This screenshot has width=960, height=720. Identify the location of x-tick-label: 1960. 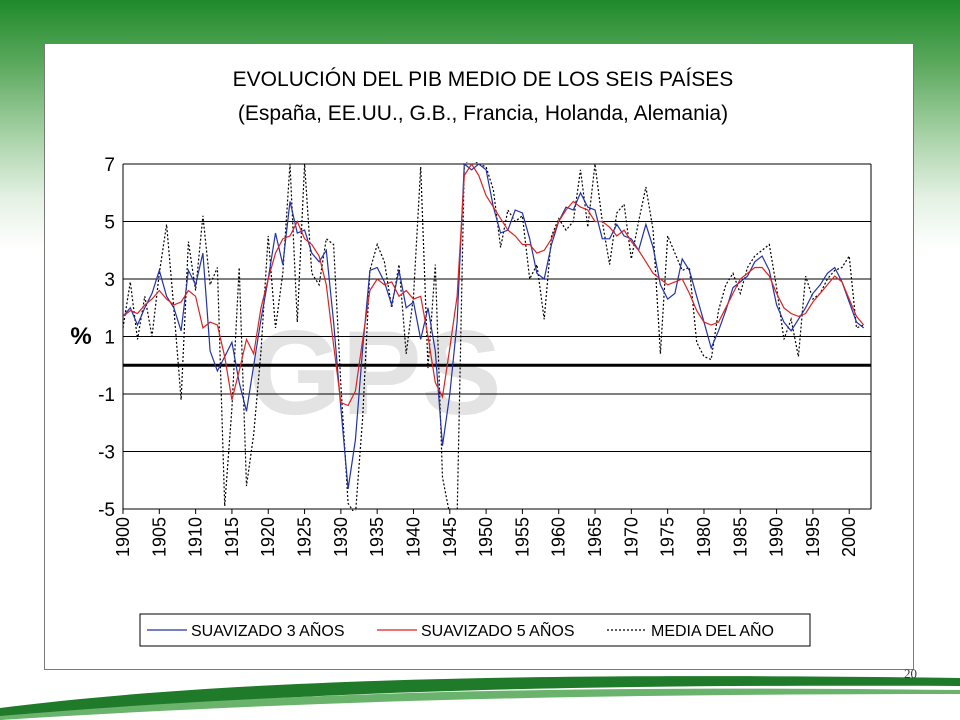
(559, 537).